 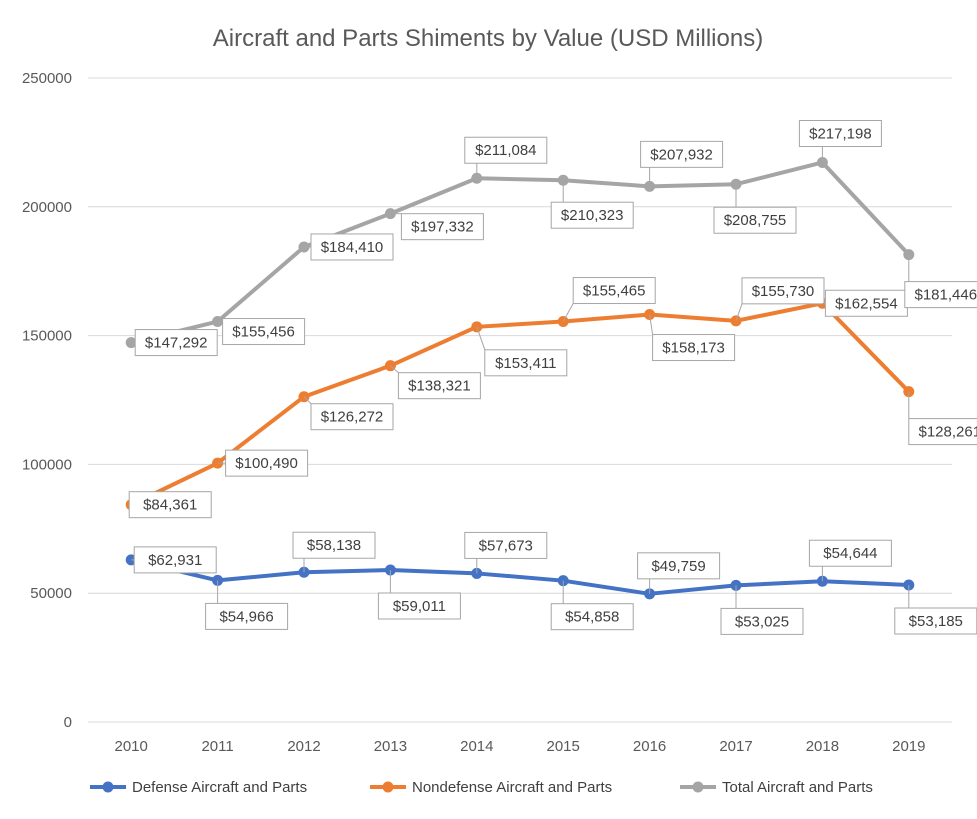 I want to click on data-label: $155,465, so click(x=614, y=291).